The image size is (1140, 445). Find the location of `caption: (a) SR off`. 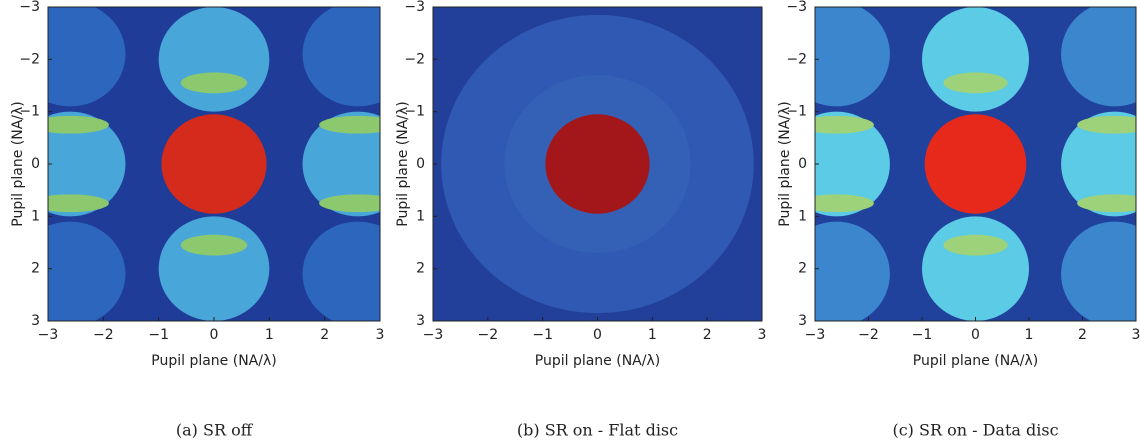

caption: (a) SR off is located at coordinates (215, 430).